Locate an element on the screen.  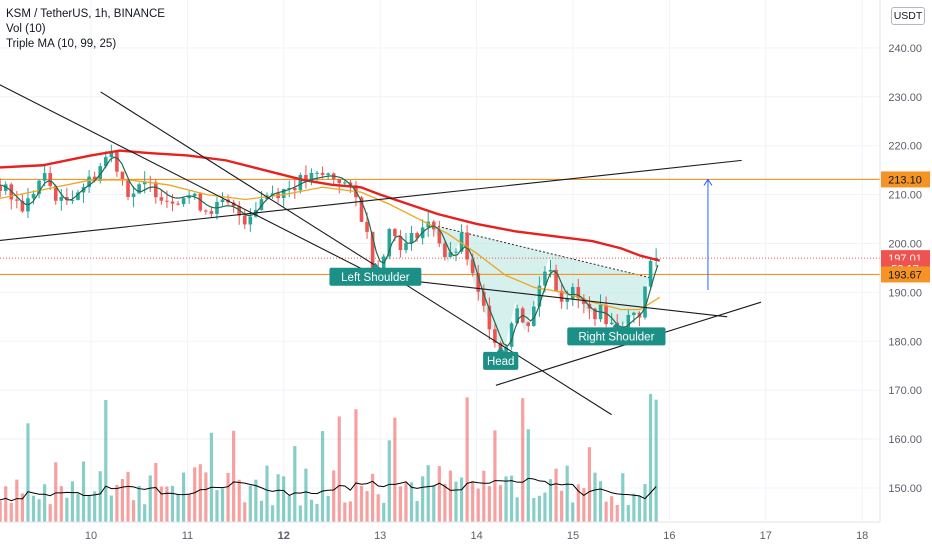
price-tag-193-67: 193.67 is located at coordinates (905, 274).